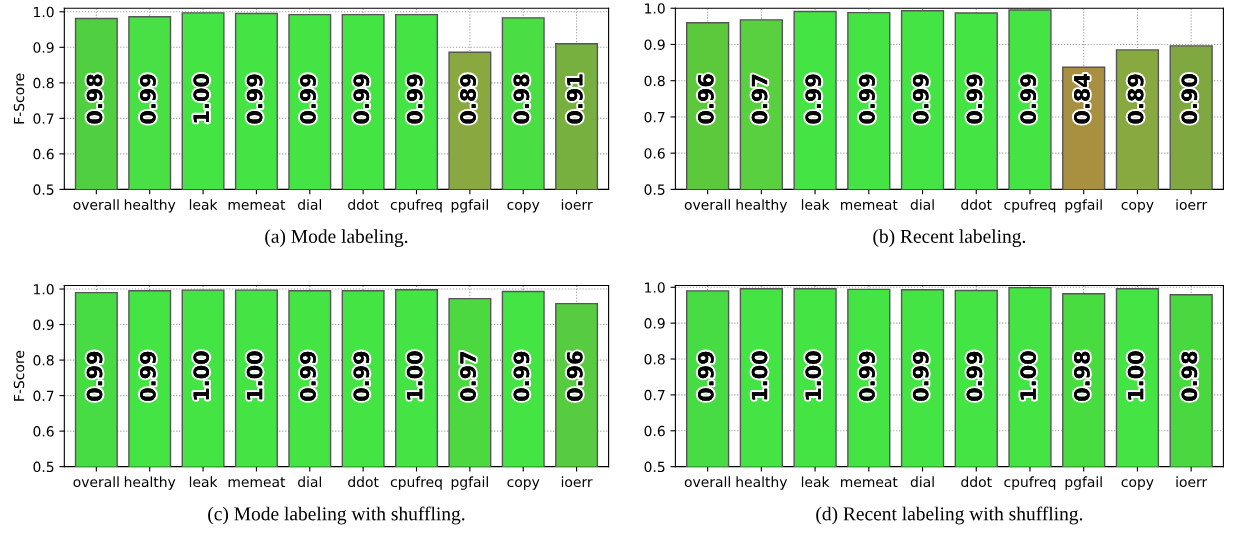 Image resolution: width=1237 pixels, height=549 pixels. What do you see at coordinates (336, 515) in the screenshot?
I see `text: (c) Mode labeling with shuffling.` at bounding box center [336, 515].